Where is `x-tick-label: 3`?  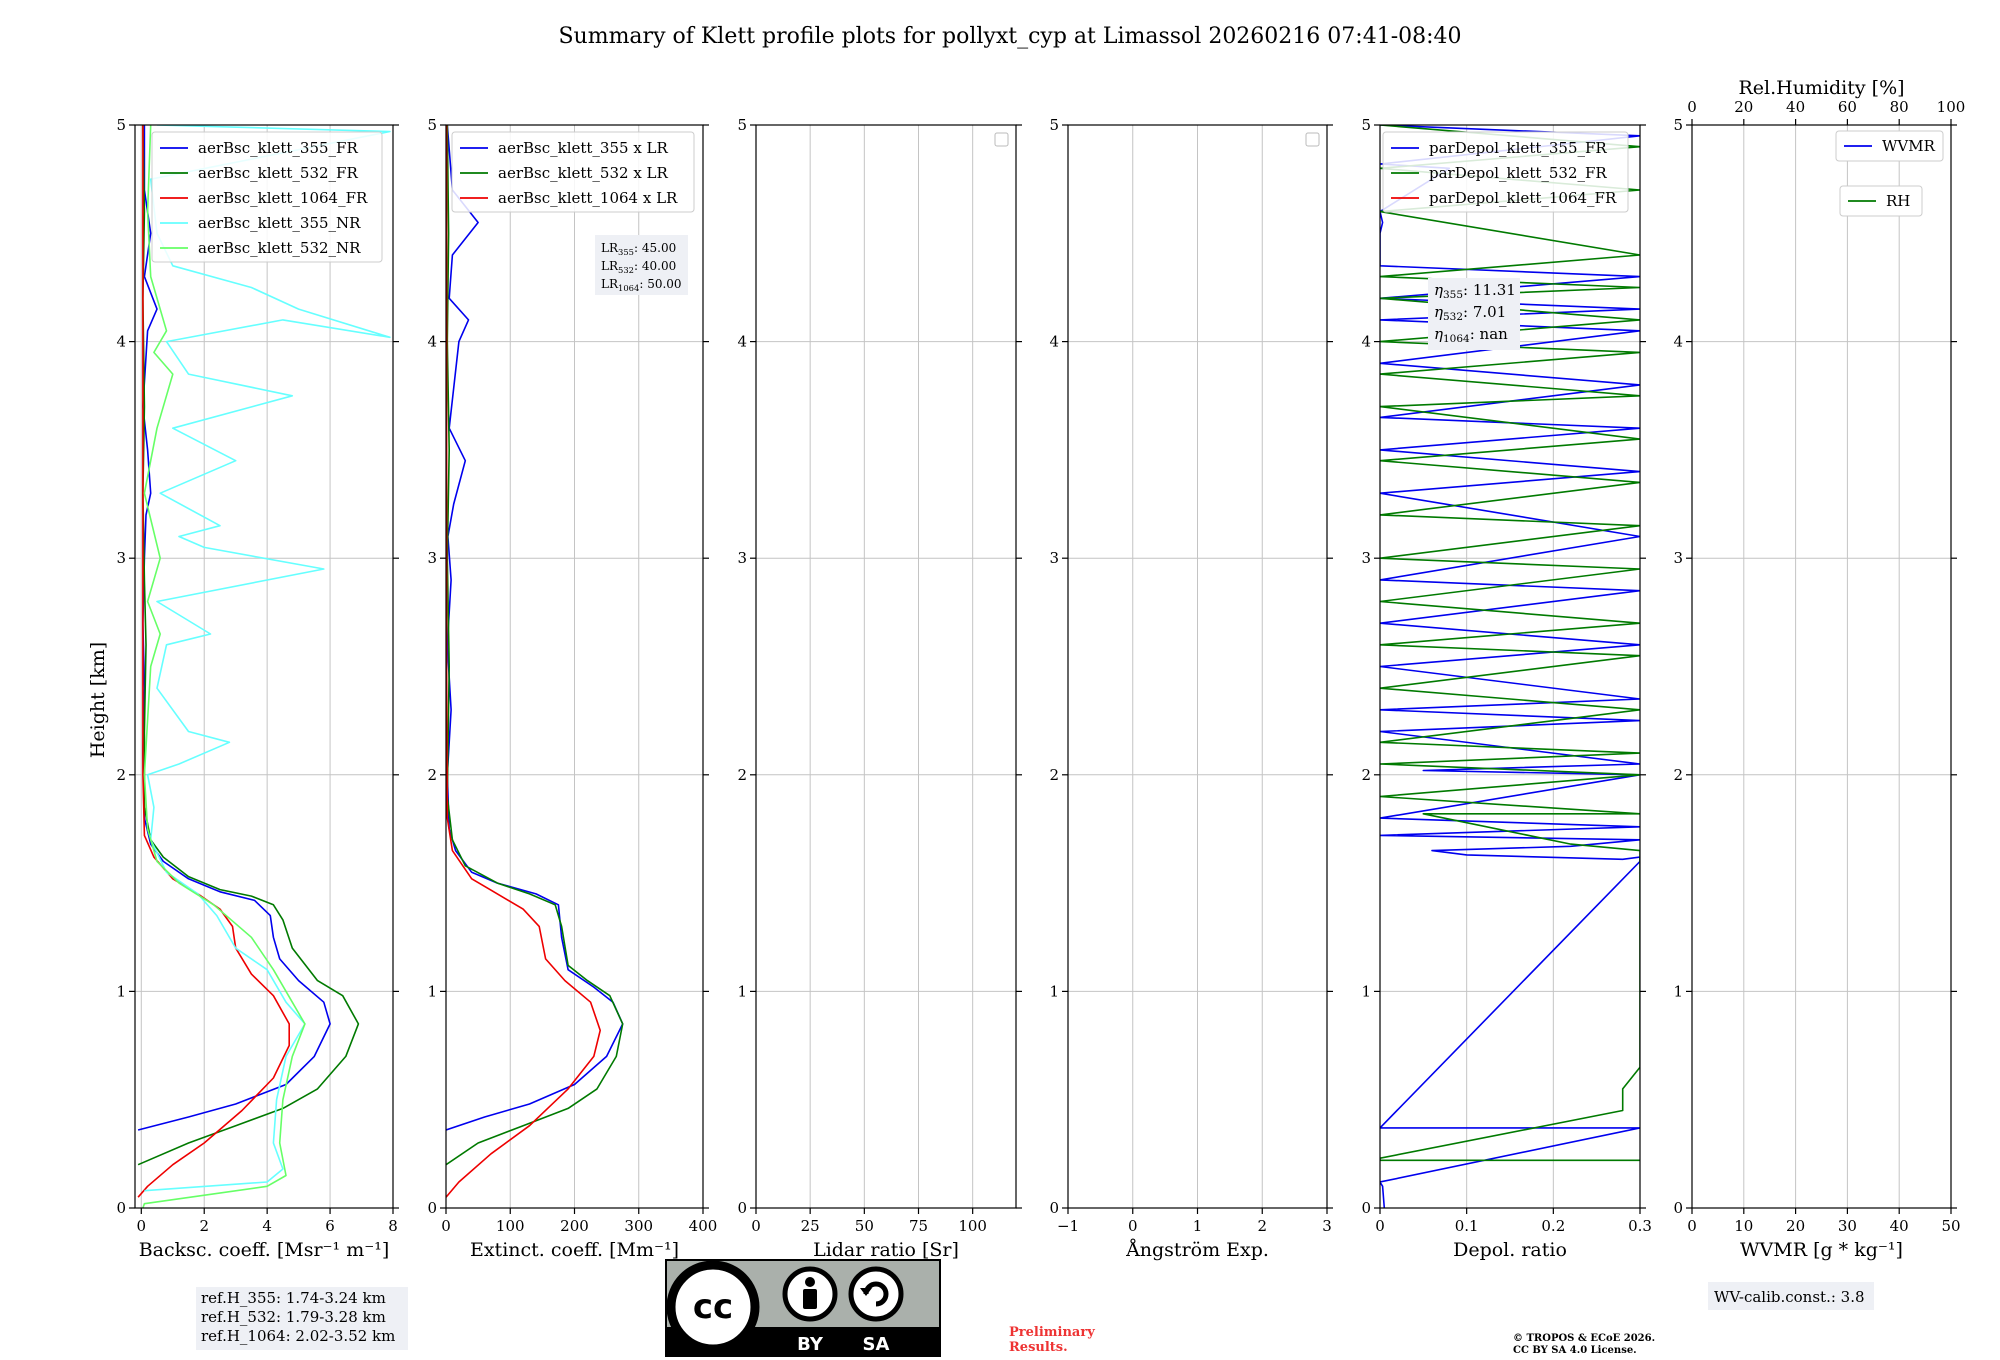
x-tick-label: 3 is located at coordinates (1327, 1226).